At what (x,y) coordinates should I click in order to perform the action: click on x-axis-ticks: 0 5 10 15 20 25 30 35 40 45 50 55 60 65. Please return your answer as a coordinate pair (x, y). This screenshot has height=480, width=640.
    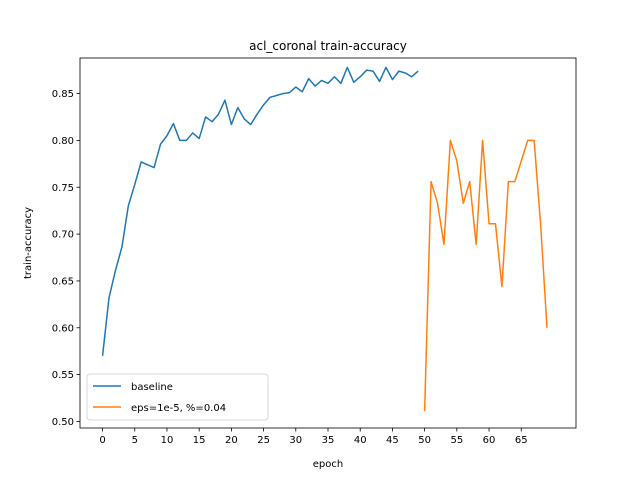
    Looking at the image, I should click on (313, 437).